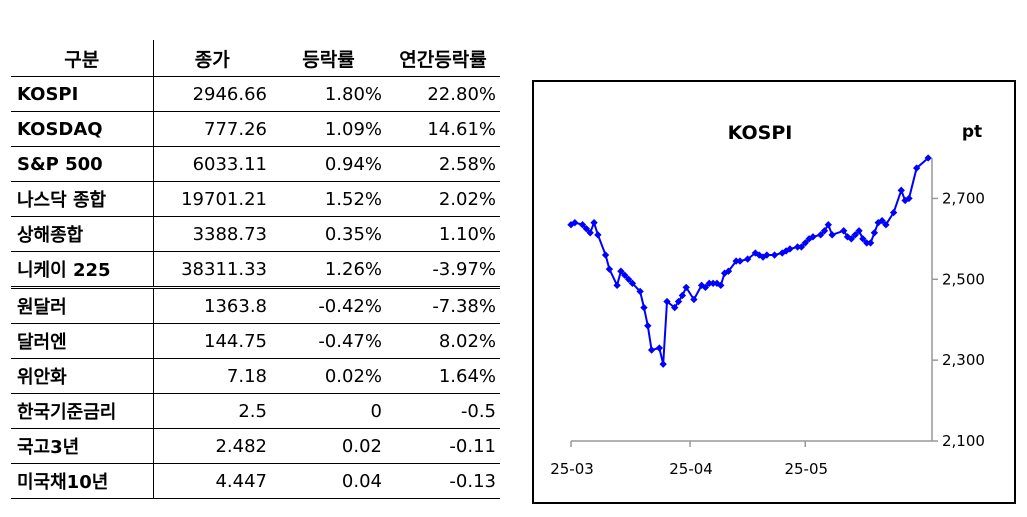 This screenshot has width=1027, height=517. What do you see at coordinates (328, 234) in the screenshot?
I see `row-change: 0.35%` at bounding box center [328, 234].